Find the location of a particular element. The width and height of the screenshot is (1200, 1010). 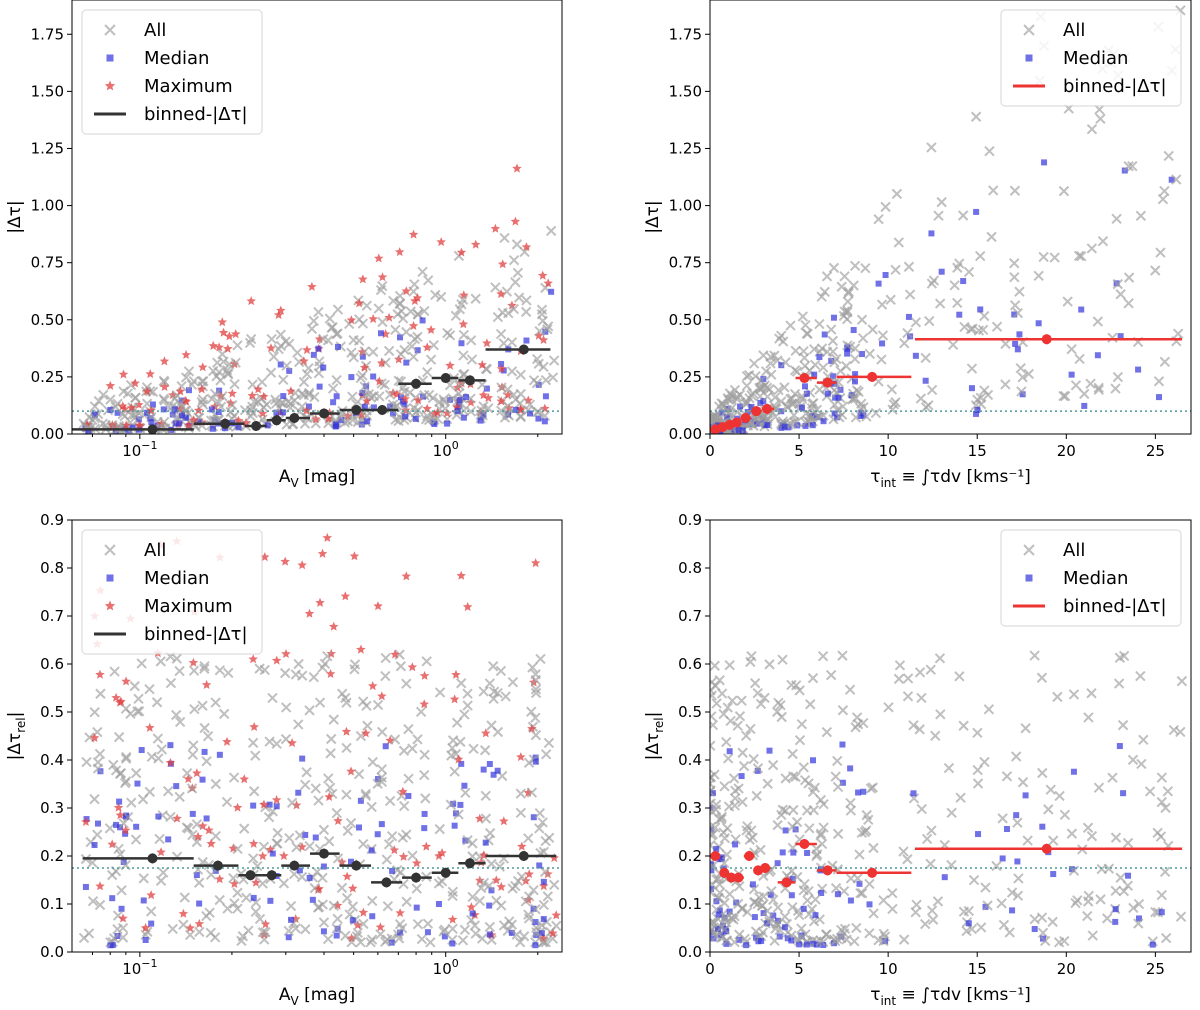

y-axis-label: |Δτrel| is located at coordinates (16, 736).